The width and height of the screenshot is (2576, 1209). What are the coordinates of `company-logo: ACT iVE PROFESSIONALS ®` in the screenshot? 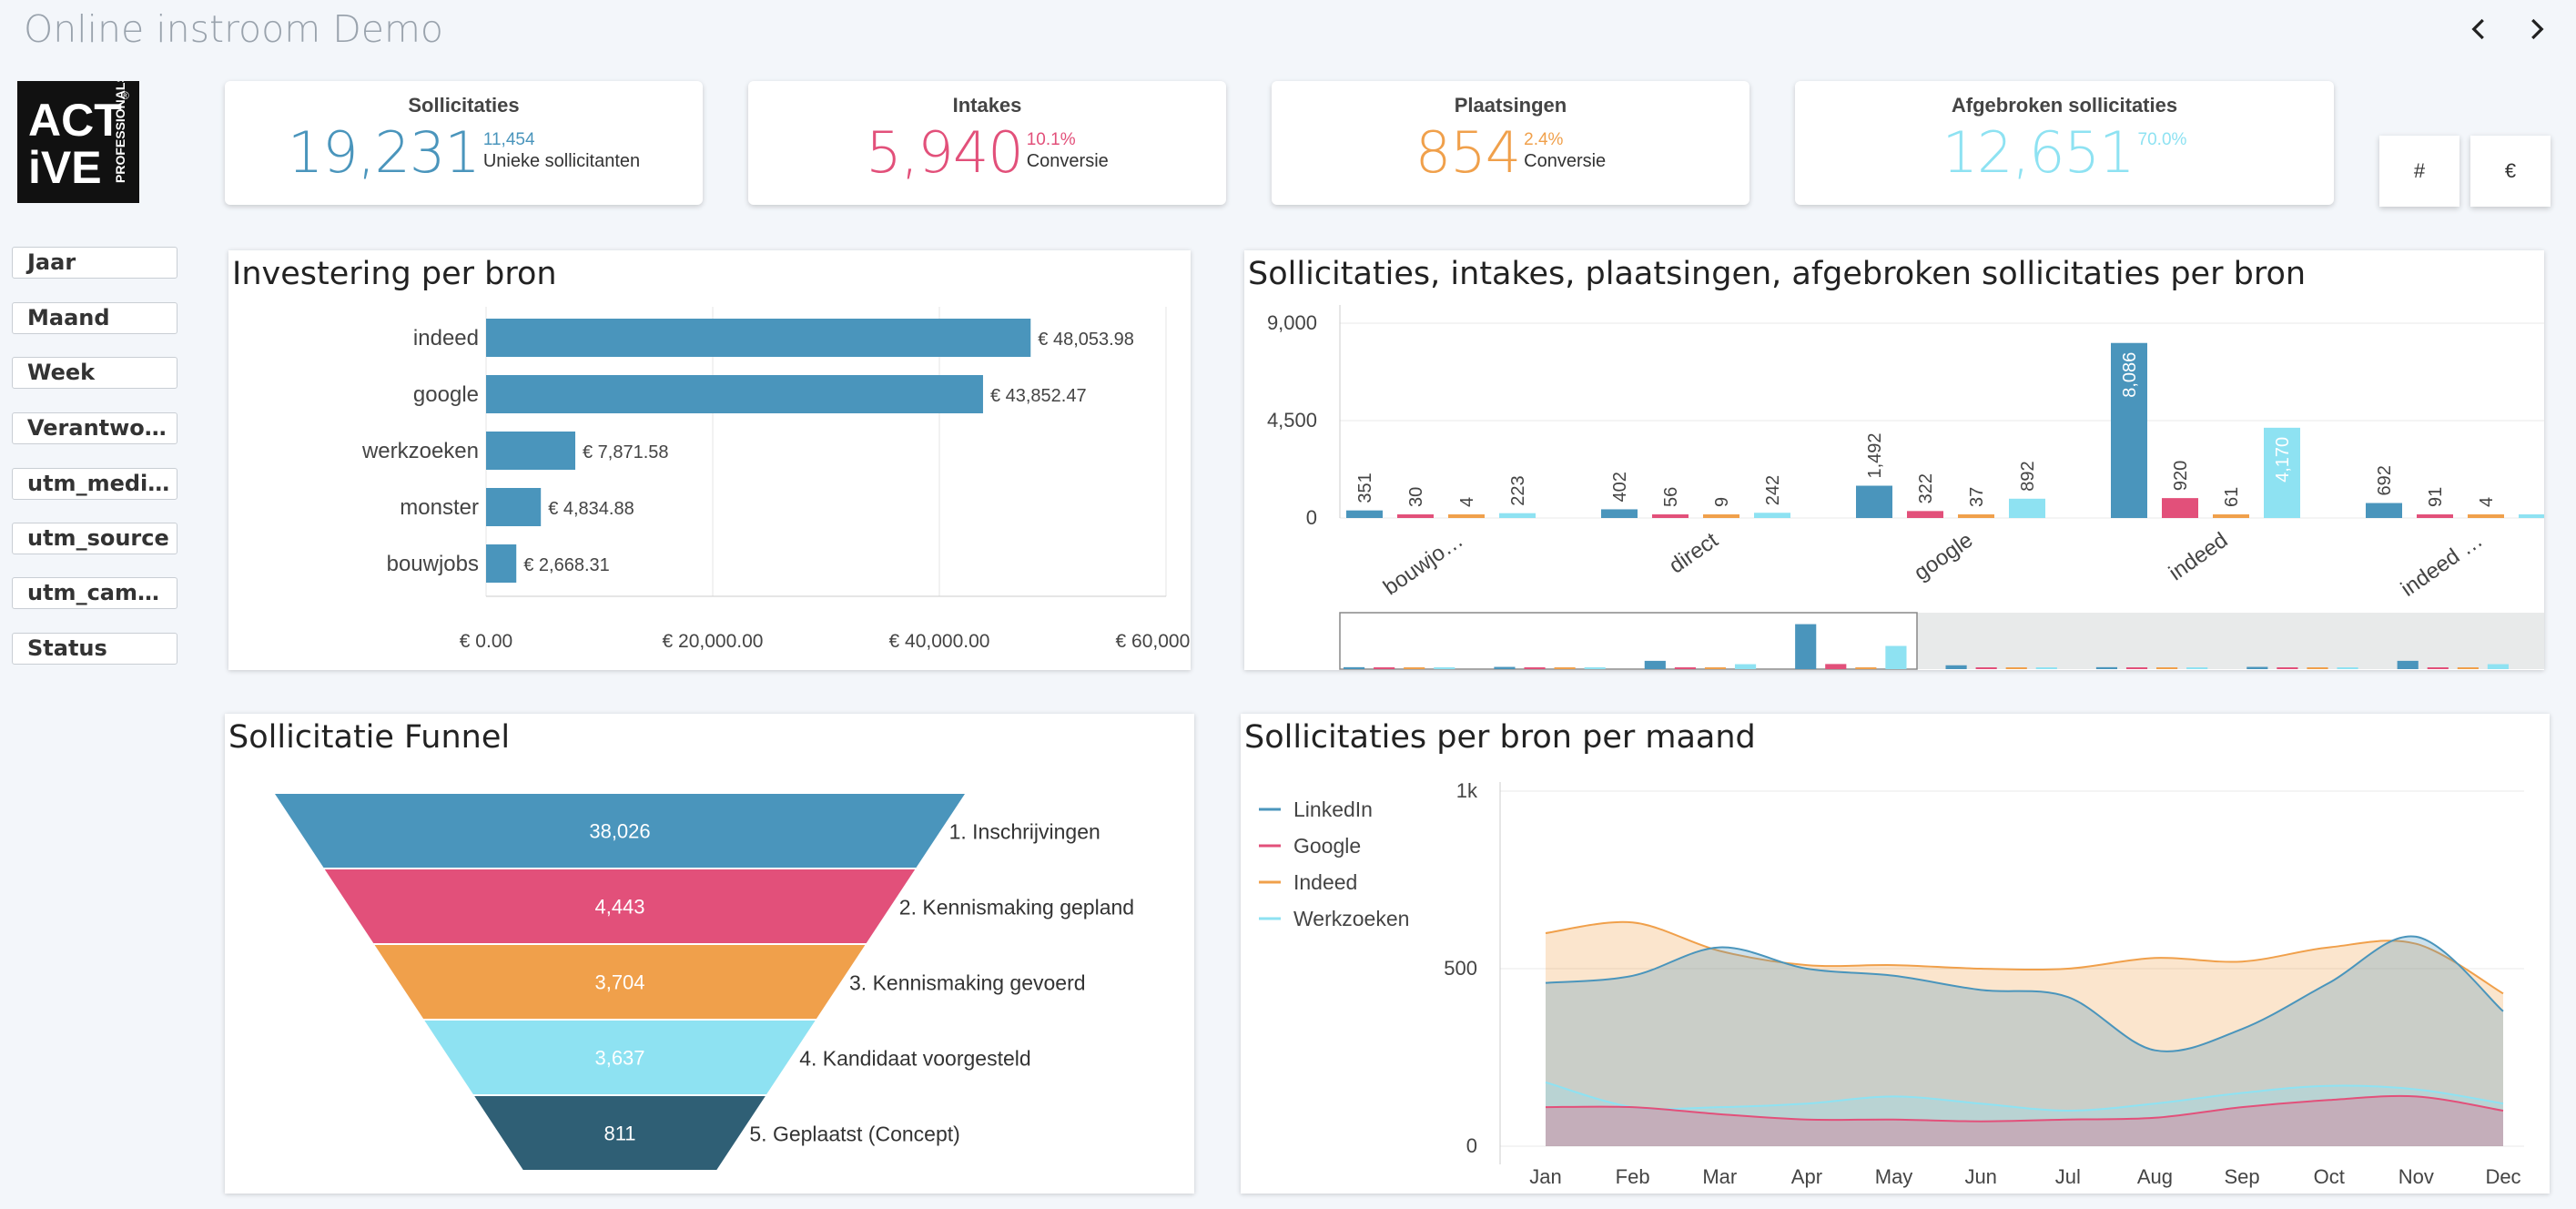 It's located at (78, 142).